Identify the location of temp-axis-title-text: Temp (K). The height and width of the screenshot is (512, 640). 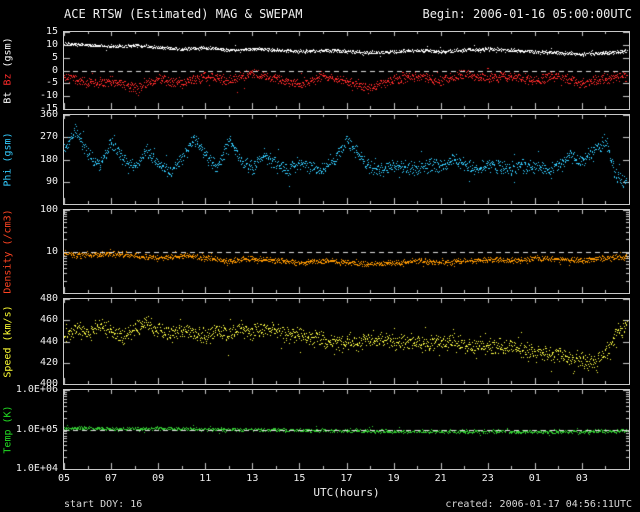
(8, 429).